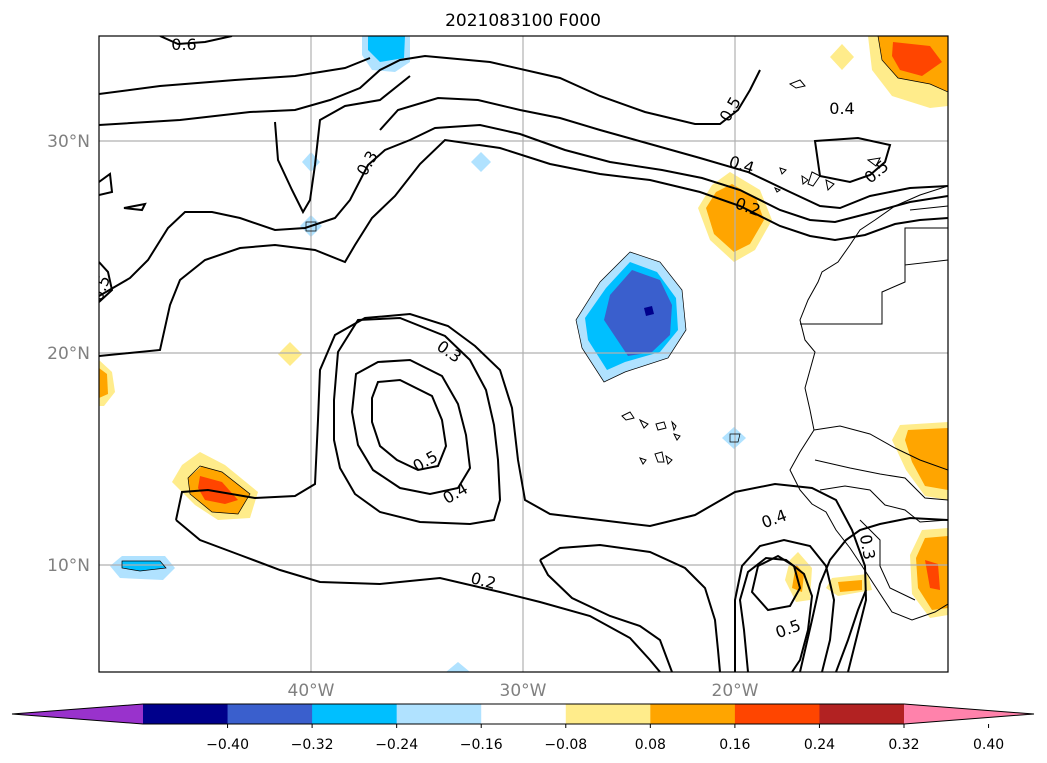 The image size is (1047, 763). Describe the element at coordinates (311, 691) in the screenshot. I see `x-tick-label: 40°W` at that location.